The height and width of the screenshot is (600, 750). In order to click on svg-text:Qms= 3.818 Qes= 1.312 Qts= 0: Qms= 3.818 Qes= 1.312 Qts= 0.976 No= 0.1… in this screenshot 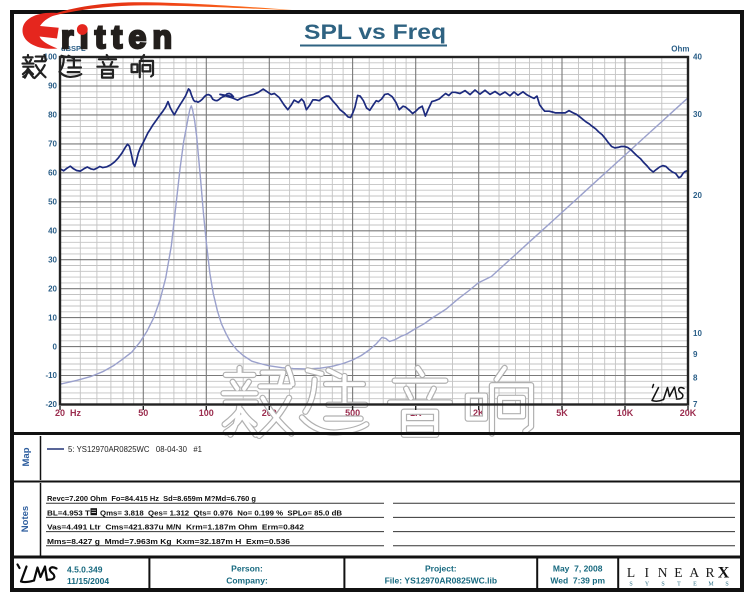, I will do `click(221, 512)`.